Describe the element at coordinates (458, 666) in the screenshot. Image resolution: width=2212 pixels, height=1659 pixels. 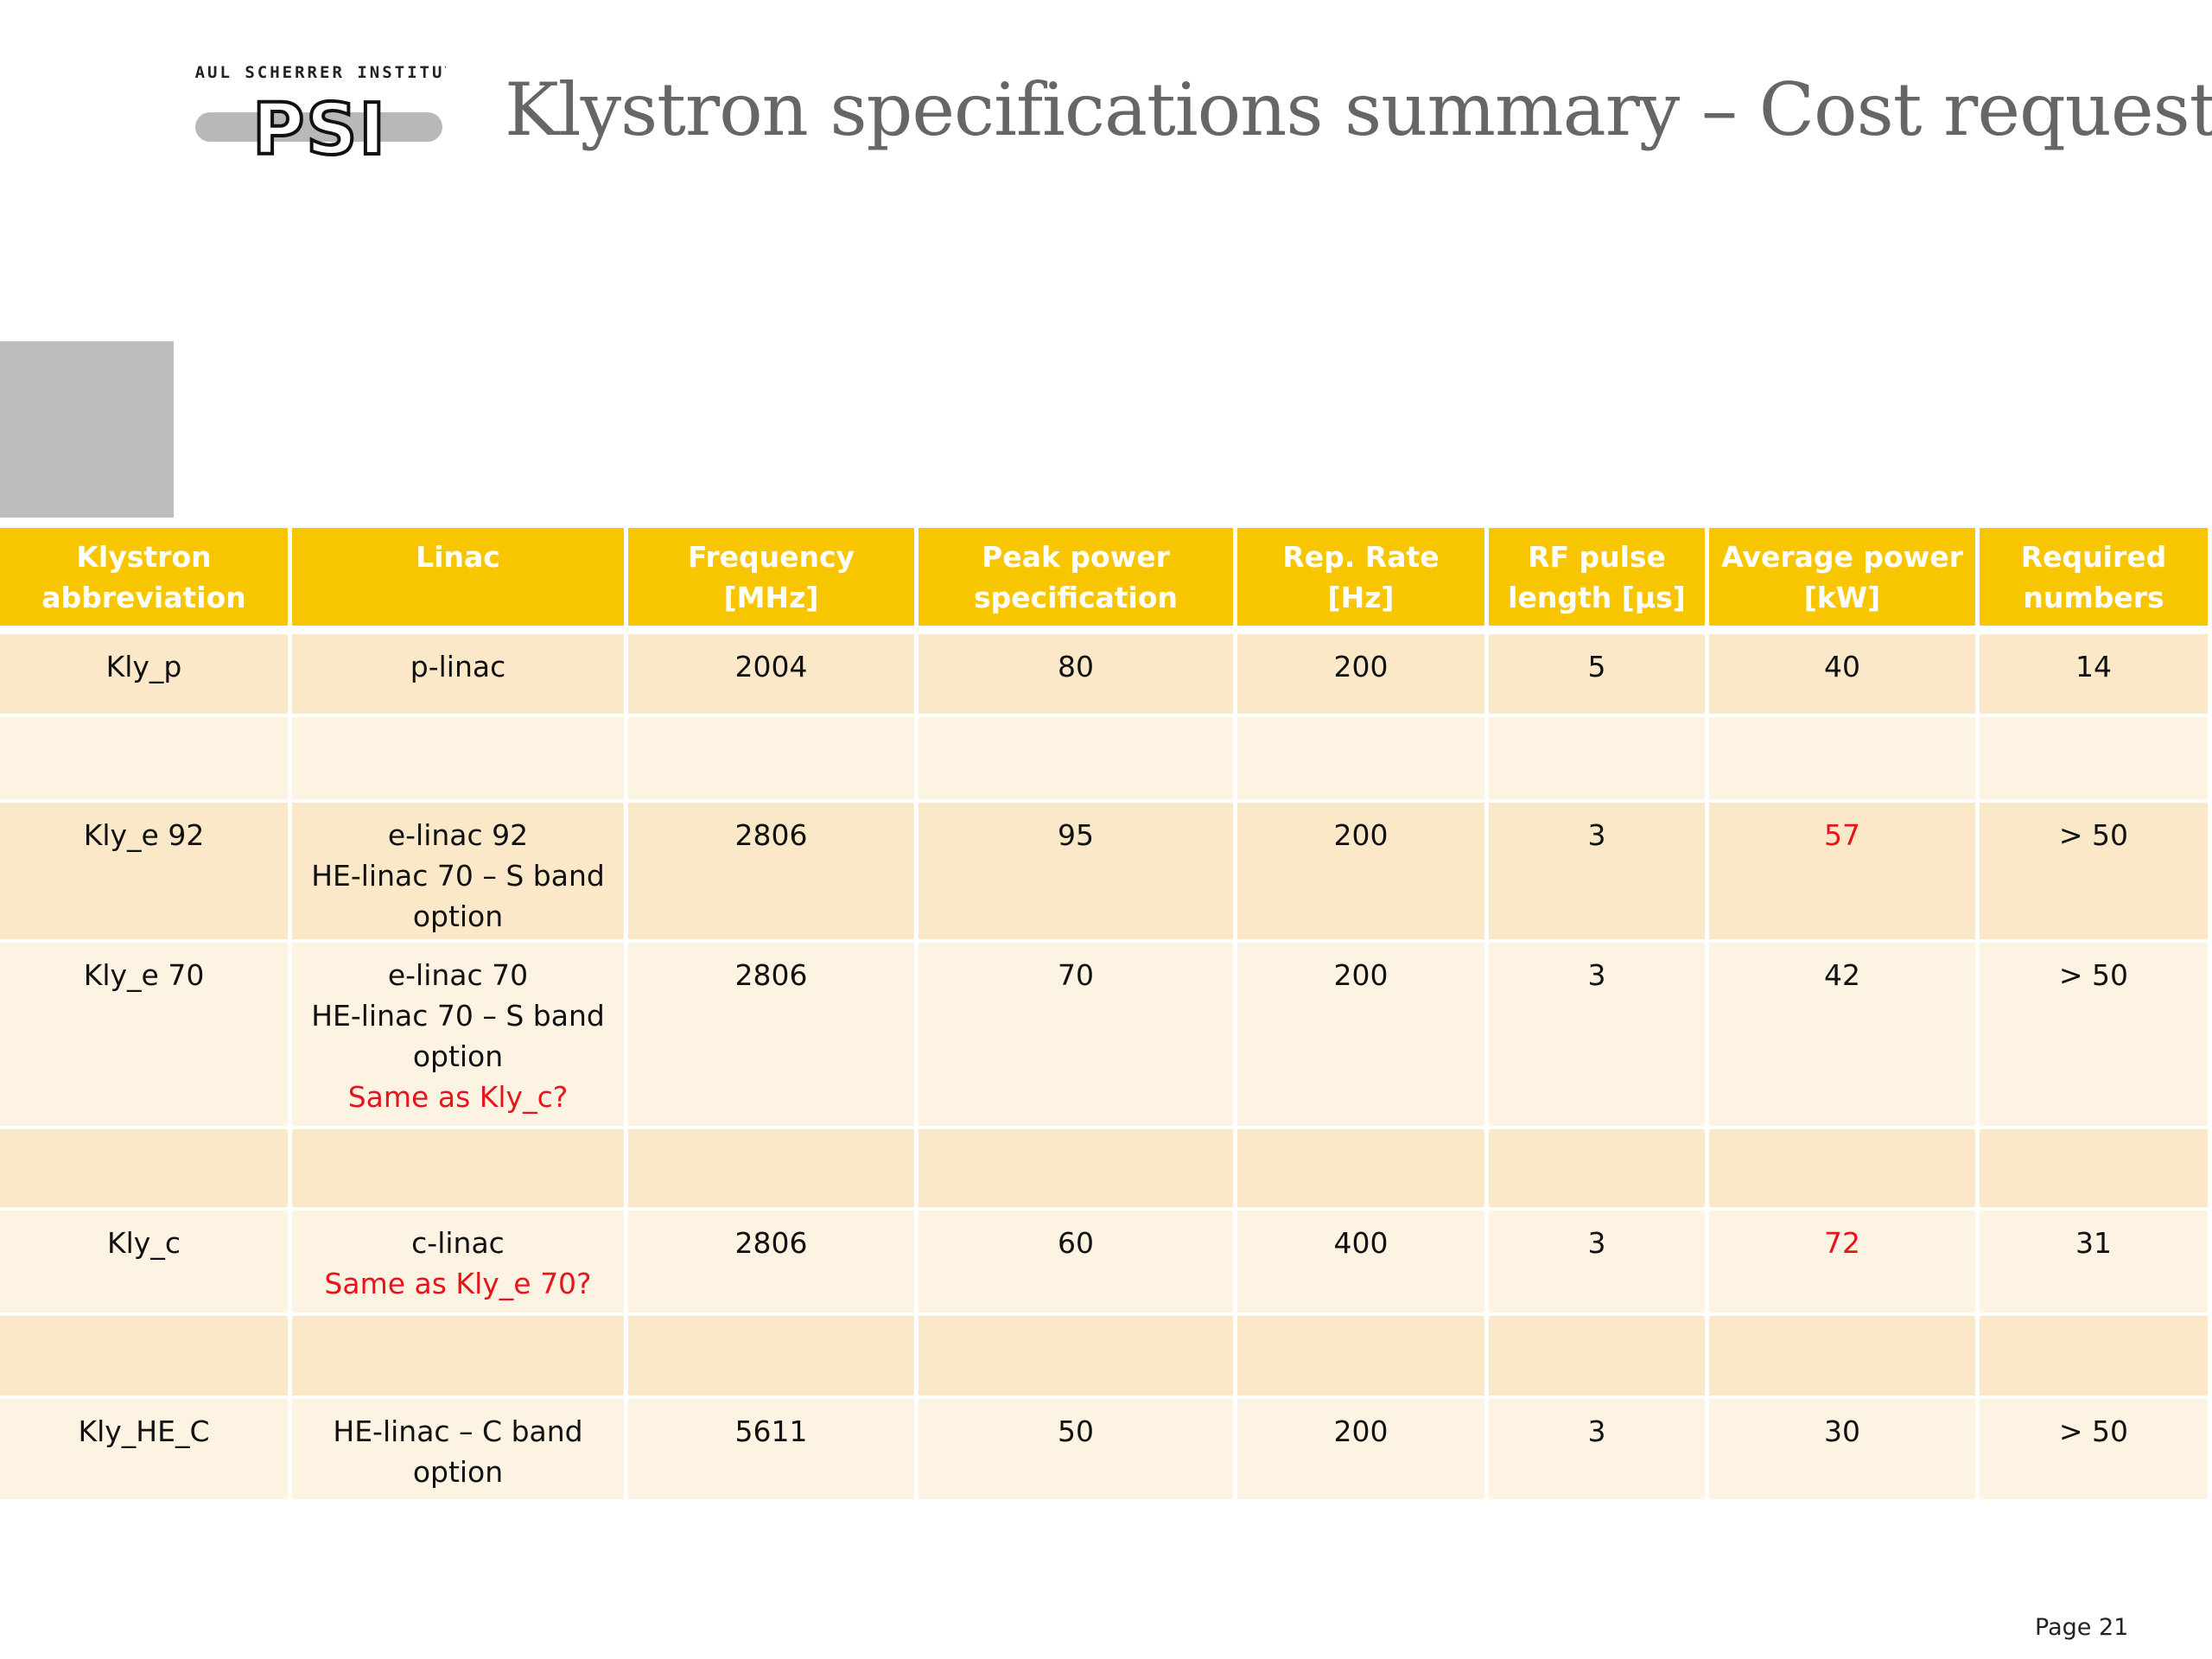
I see `cell-text: p-linac` at that location.